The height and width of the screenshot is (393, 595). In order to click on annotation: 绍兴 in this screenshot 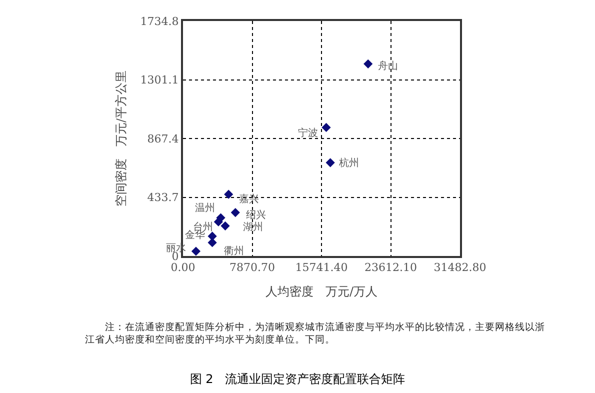, I will do `click(256, 215)`.